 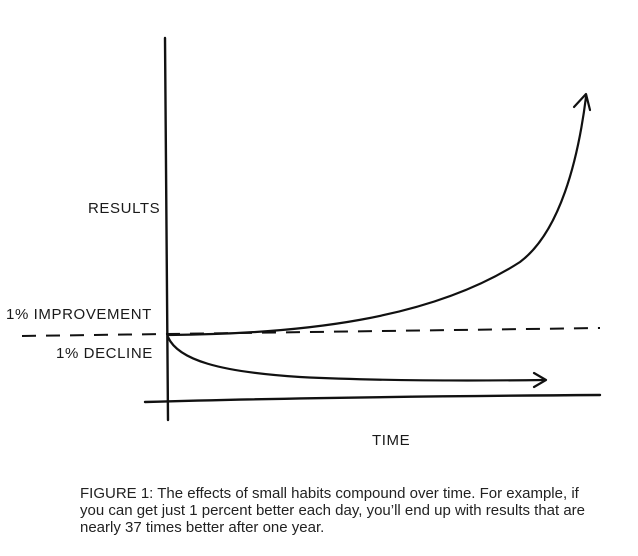 What do you see at coordinates (104, 353) in the screenshot?
I see `decline-label: 1% DECLINE` at bounding box center [104, 353].